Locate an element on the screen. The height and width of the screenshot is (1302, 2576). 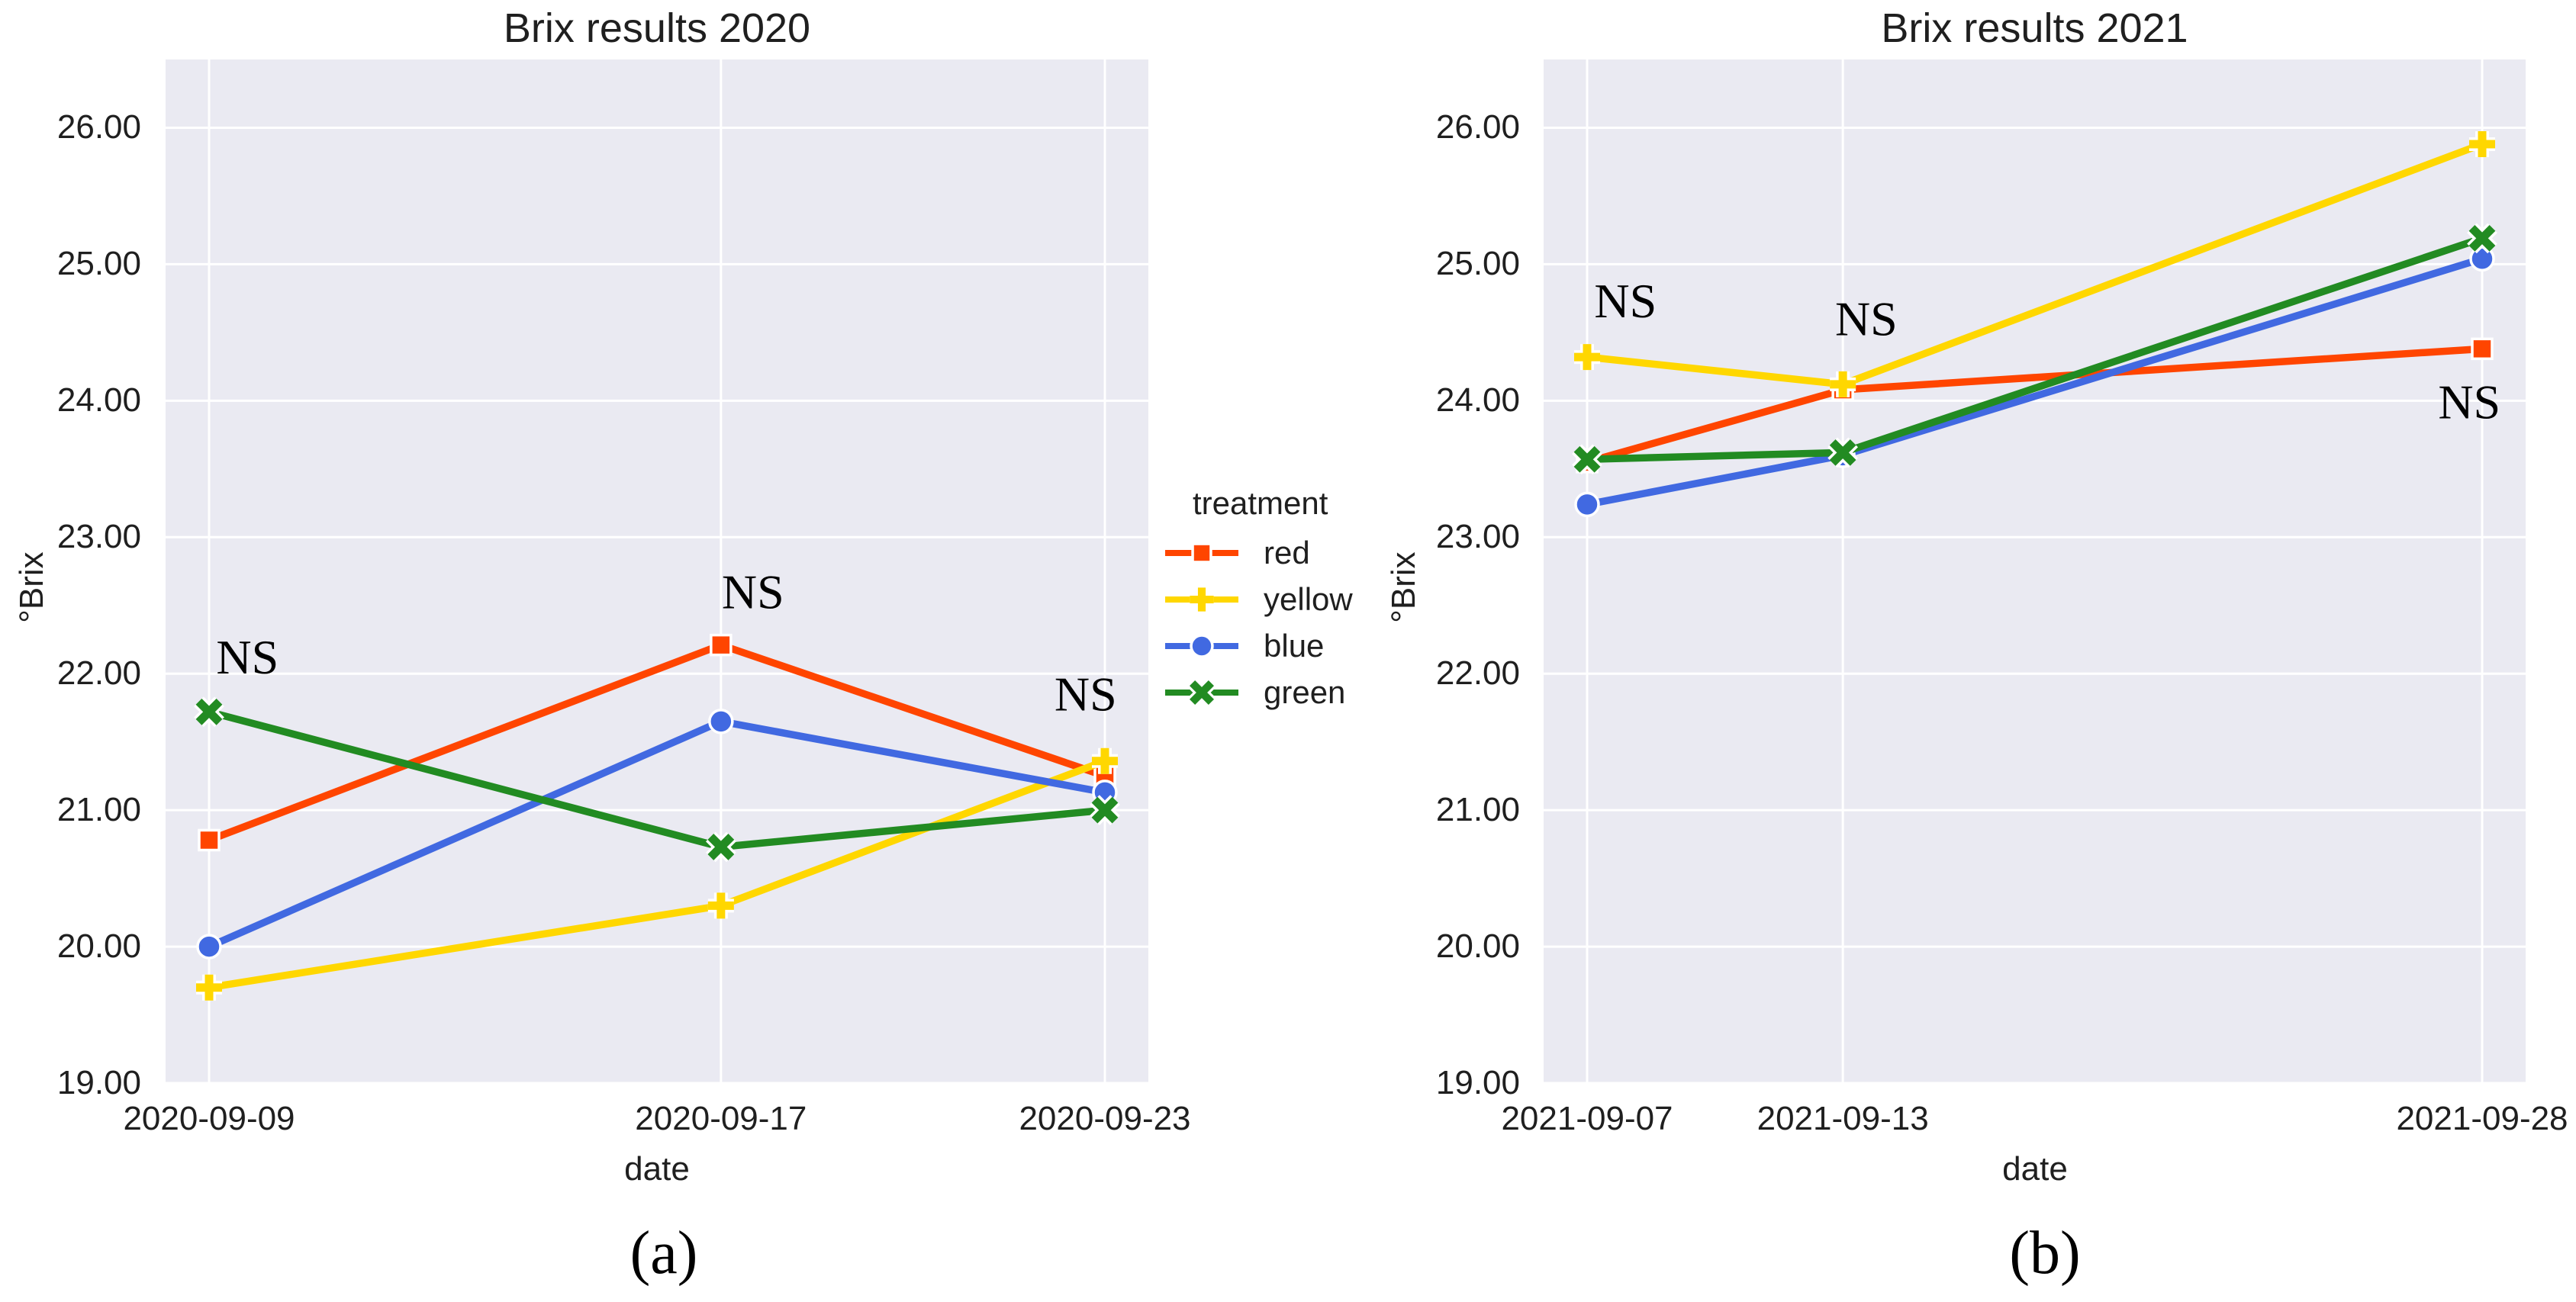
chart-2020-caption: (a) is located at coordinates (664, 1253).